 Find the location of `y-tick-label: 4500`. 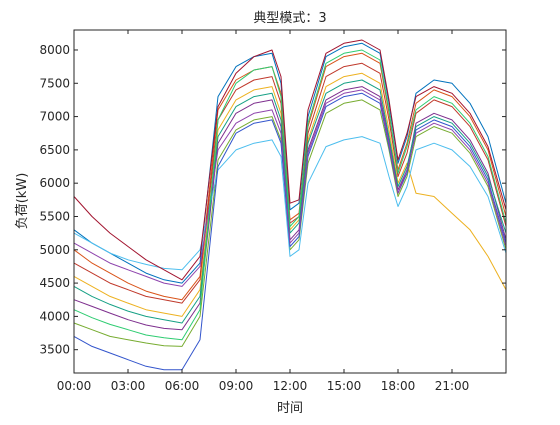

y-tick-label: 4500 is located at coordinates (54, 283).